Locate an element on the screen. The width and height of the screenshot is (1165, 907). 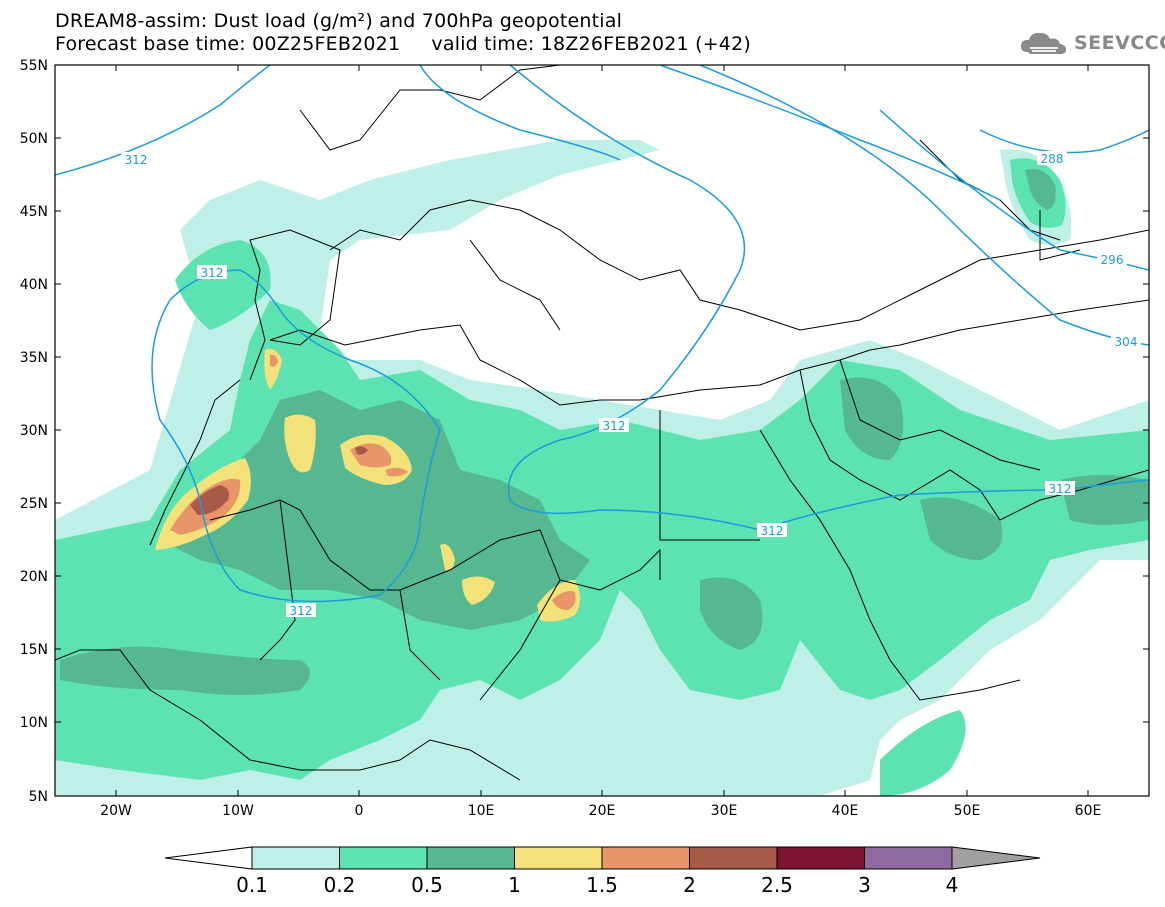
lat-label: 30N is located at coordinates (34, 431).